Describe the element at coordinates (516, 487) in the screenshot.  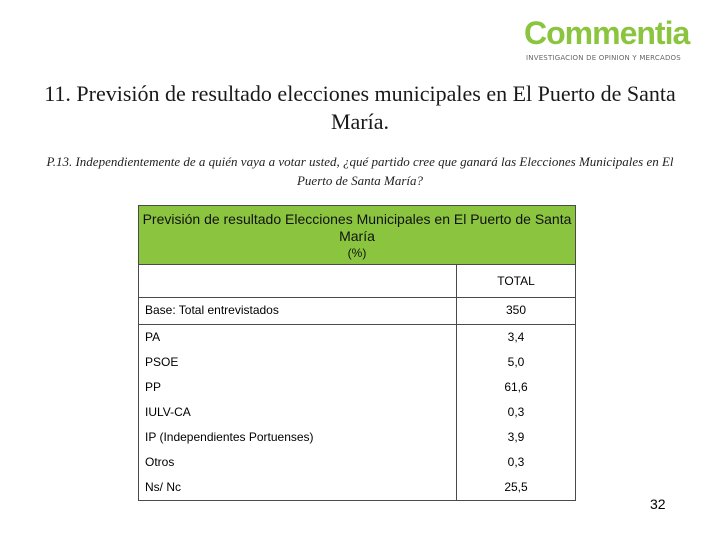
I see `row-value: 25,5` at that location.